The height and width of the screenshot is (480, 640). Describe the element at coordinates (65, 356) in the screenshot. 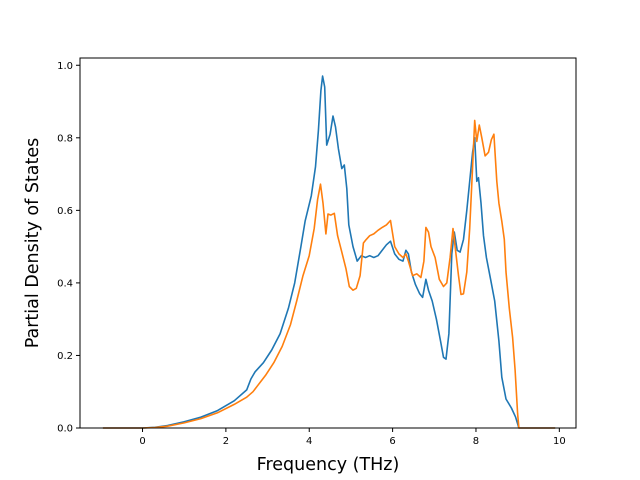

I see `y-tick-label: 0.2` at that location.